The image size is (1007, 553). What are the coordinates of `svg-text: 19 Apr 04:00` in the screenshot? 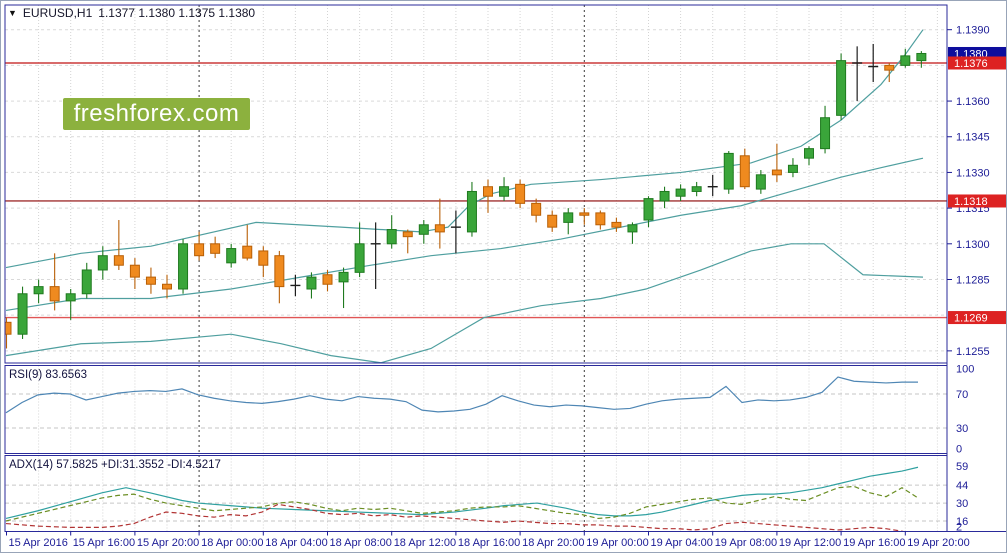 It's located at (682, 543).